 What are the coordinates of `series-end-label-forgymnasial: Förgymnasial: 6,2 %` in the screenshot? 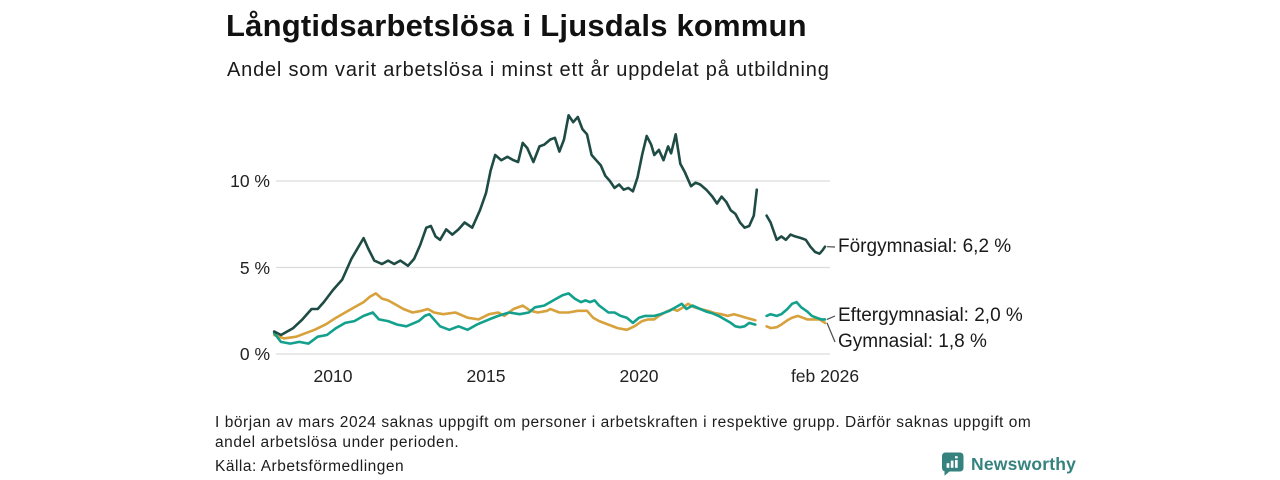 It's located at (925, 246).